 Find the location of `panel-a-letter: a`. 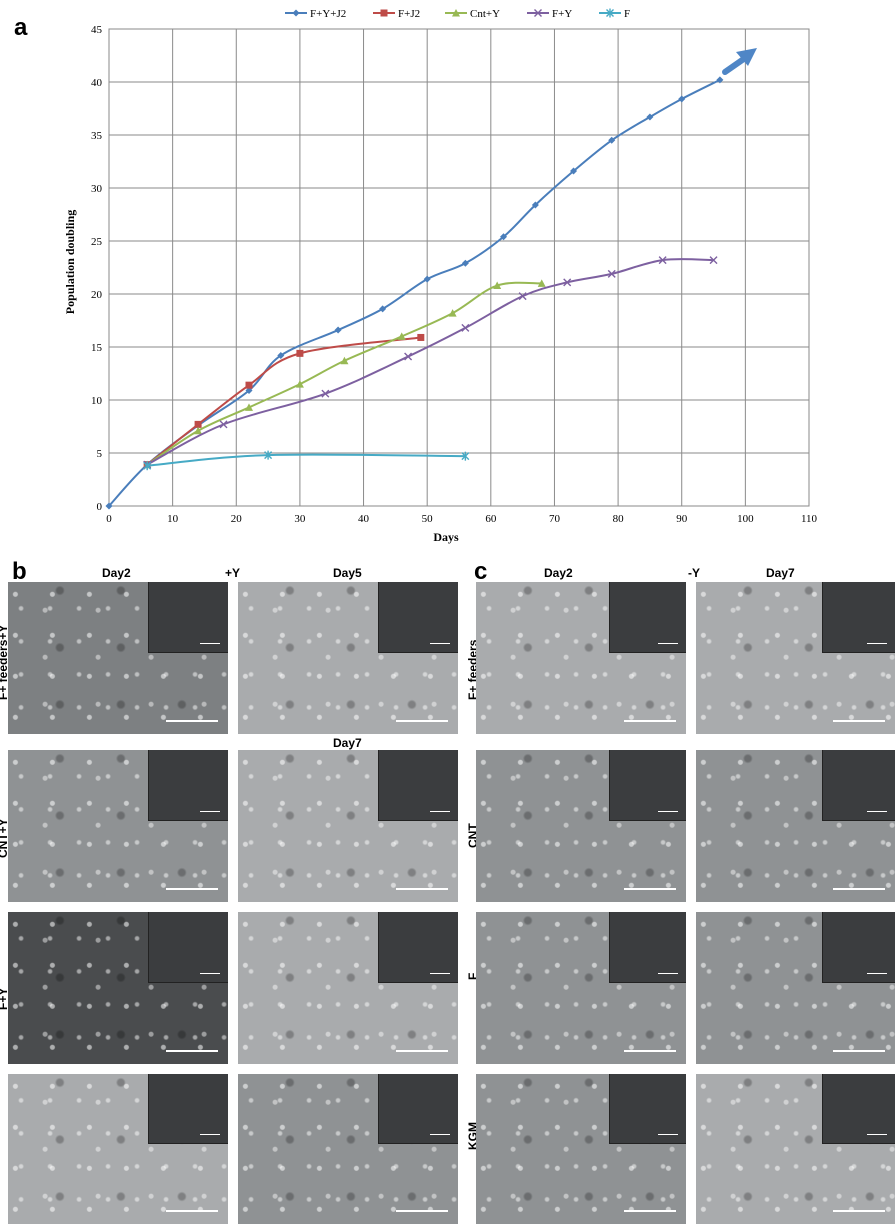

panel-a-letter: a is located at coordinates (21, 27).